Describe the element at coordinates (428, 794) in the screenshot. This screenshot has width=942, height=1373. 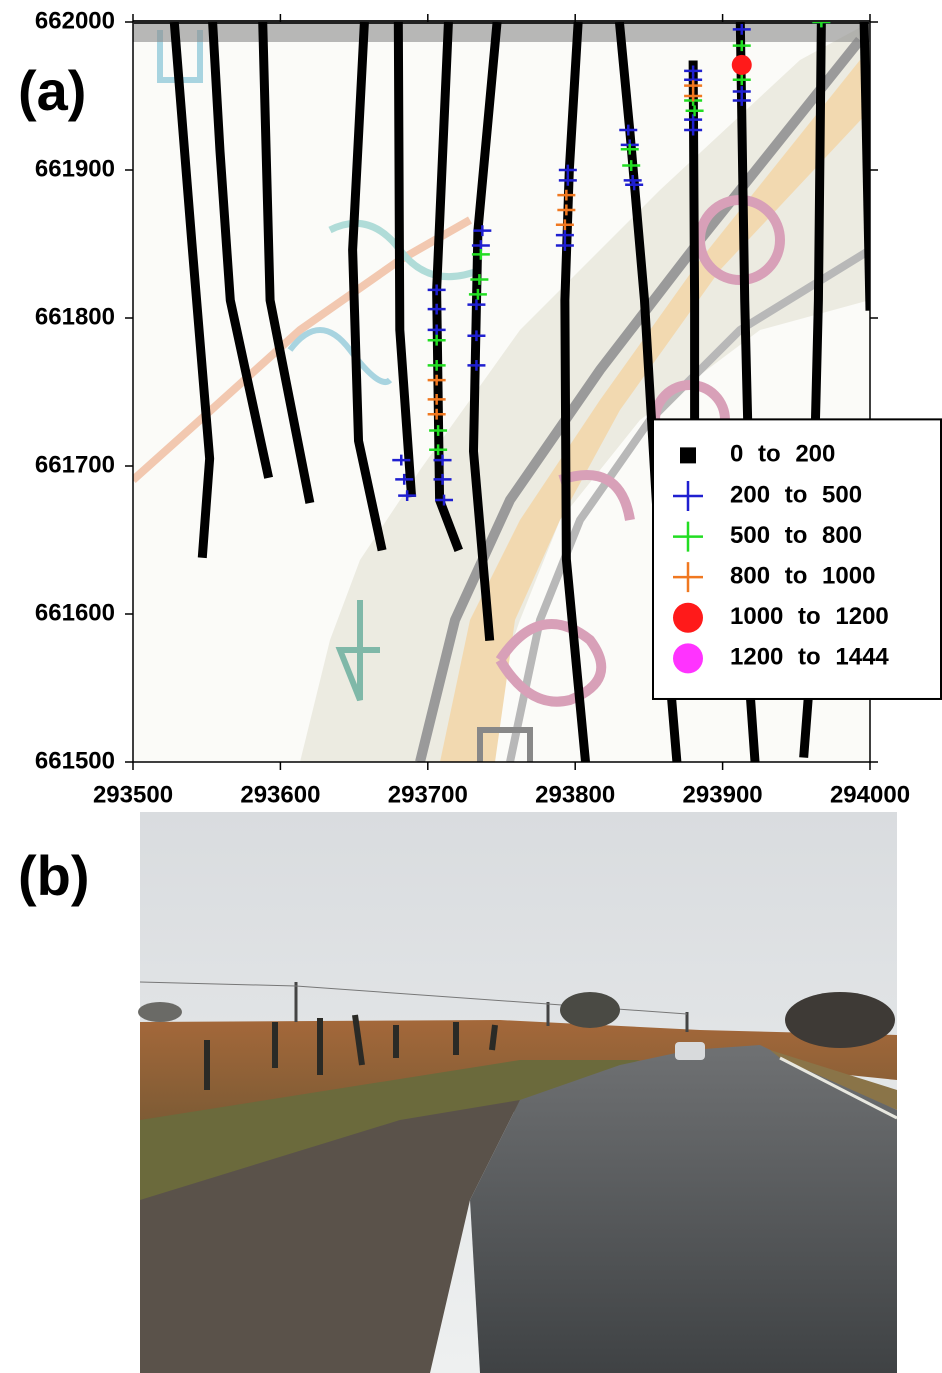
I see `x-tick-label: 293700` at that location.